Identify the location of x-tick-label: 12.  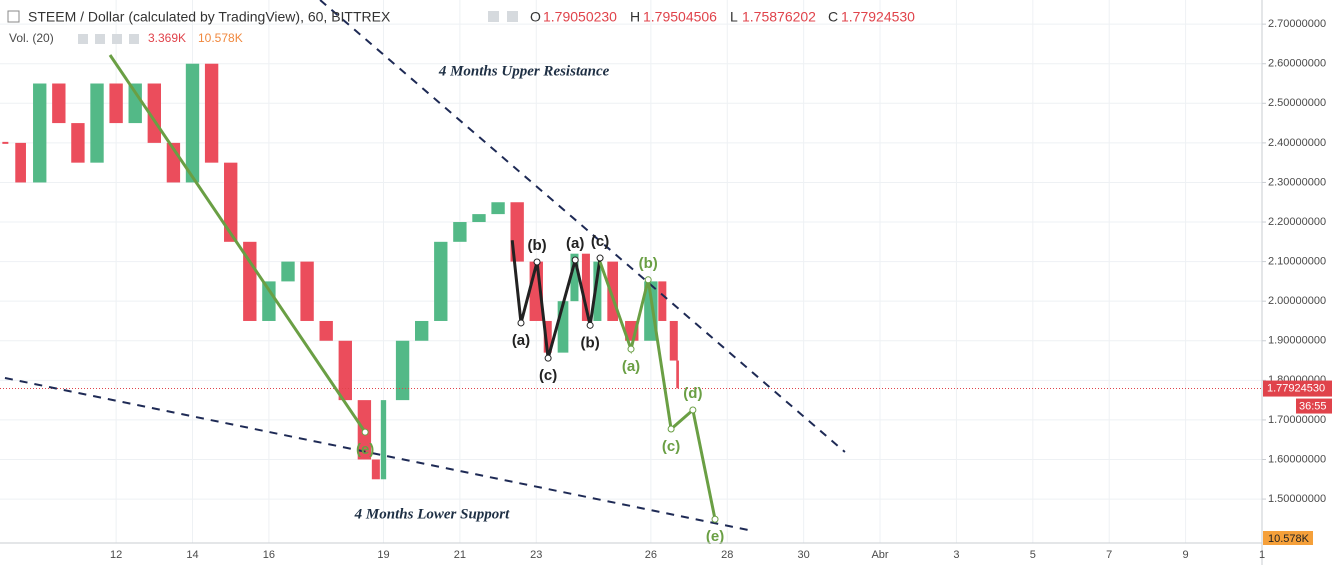
(116, 555).